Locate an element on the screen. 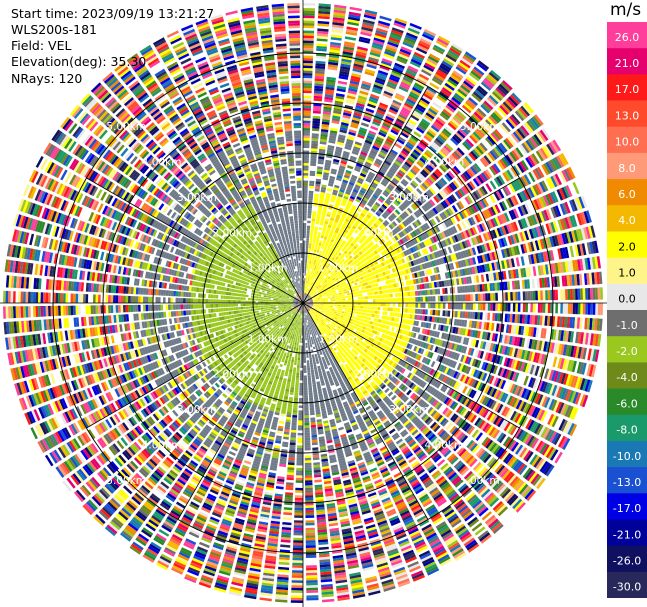 This screenshot has width=647, height=607. colorbar-tick-label: 13.0 is located at coordinates (627, 115).